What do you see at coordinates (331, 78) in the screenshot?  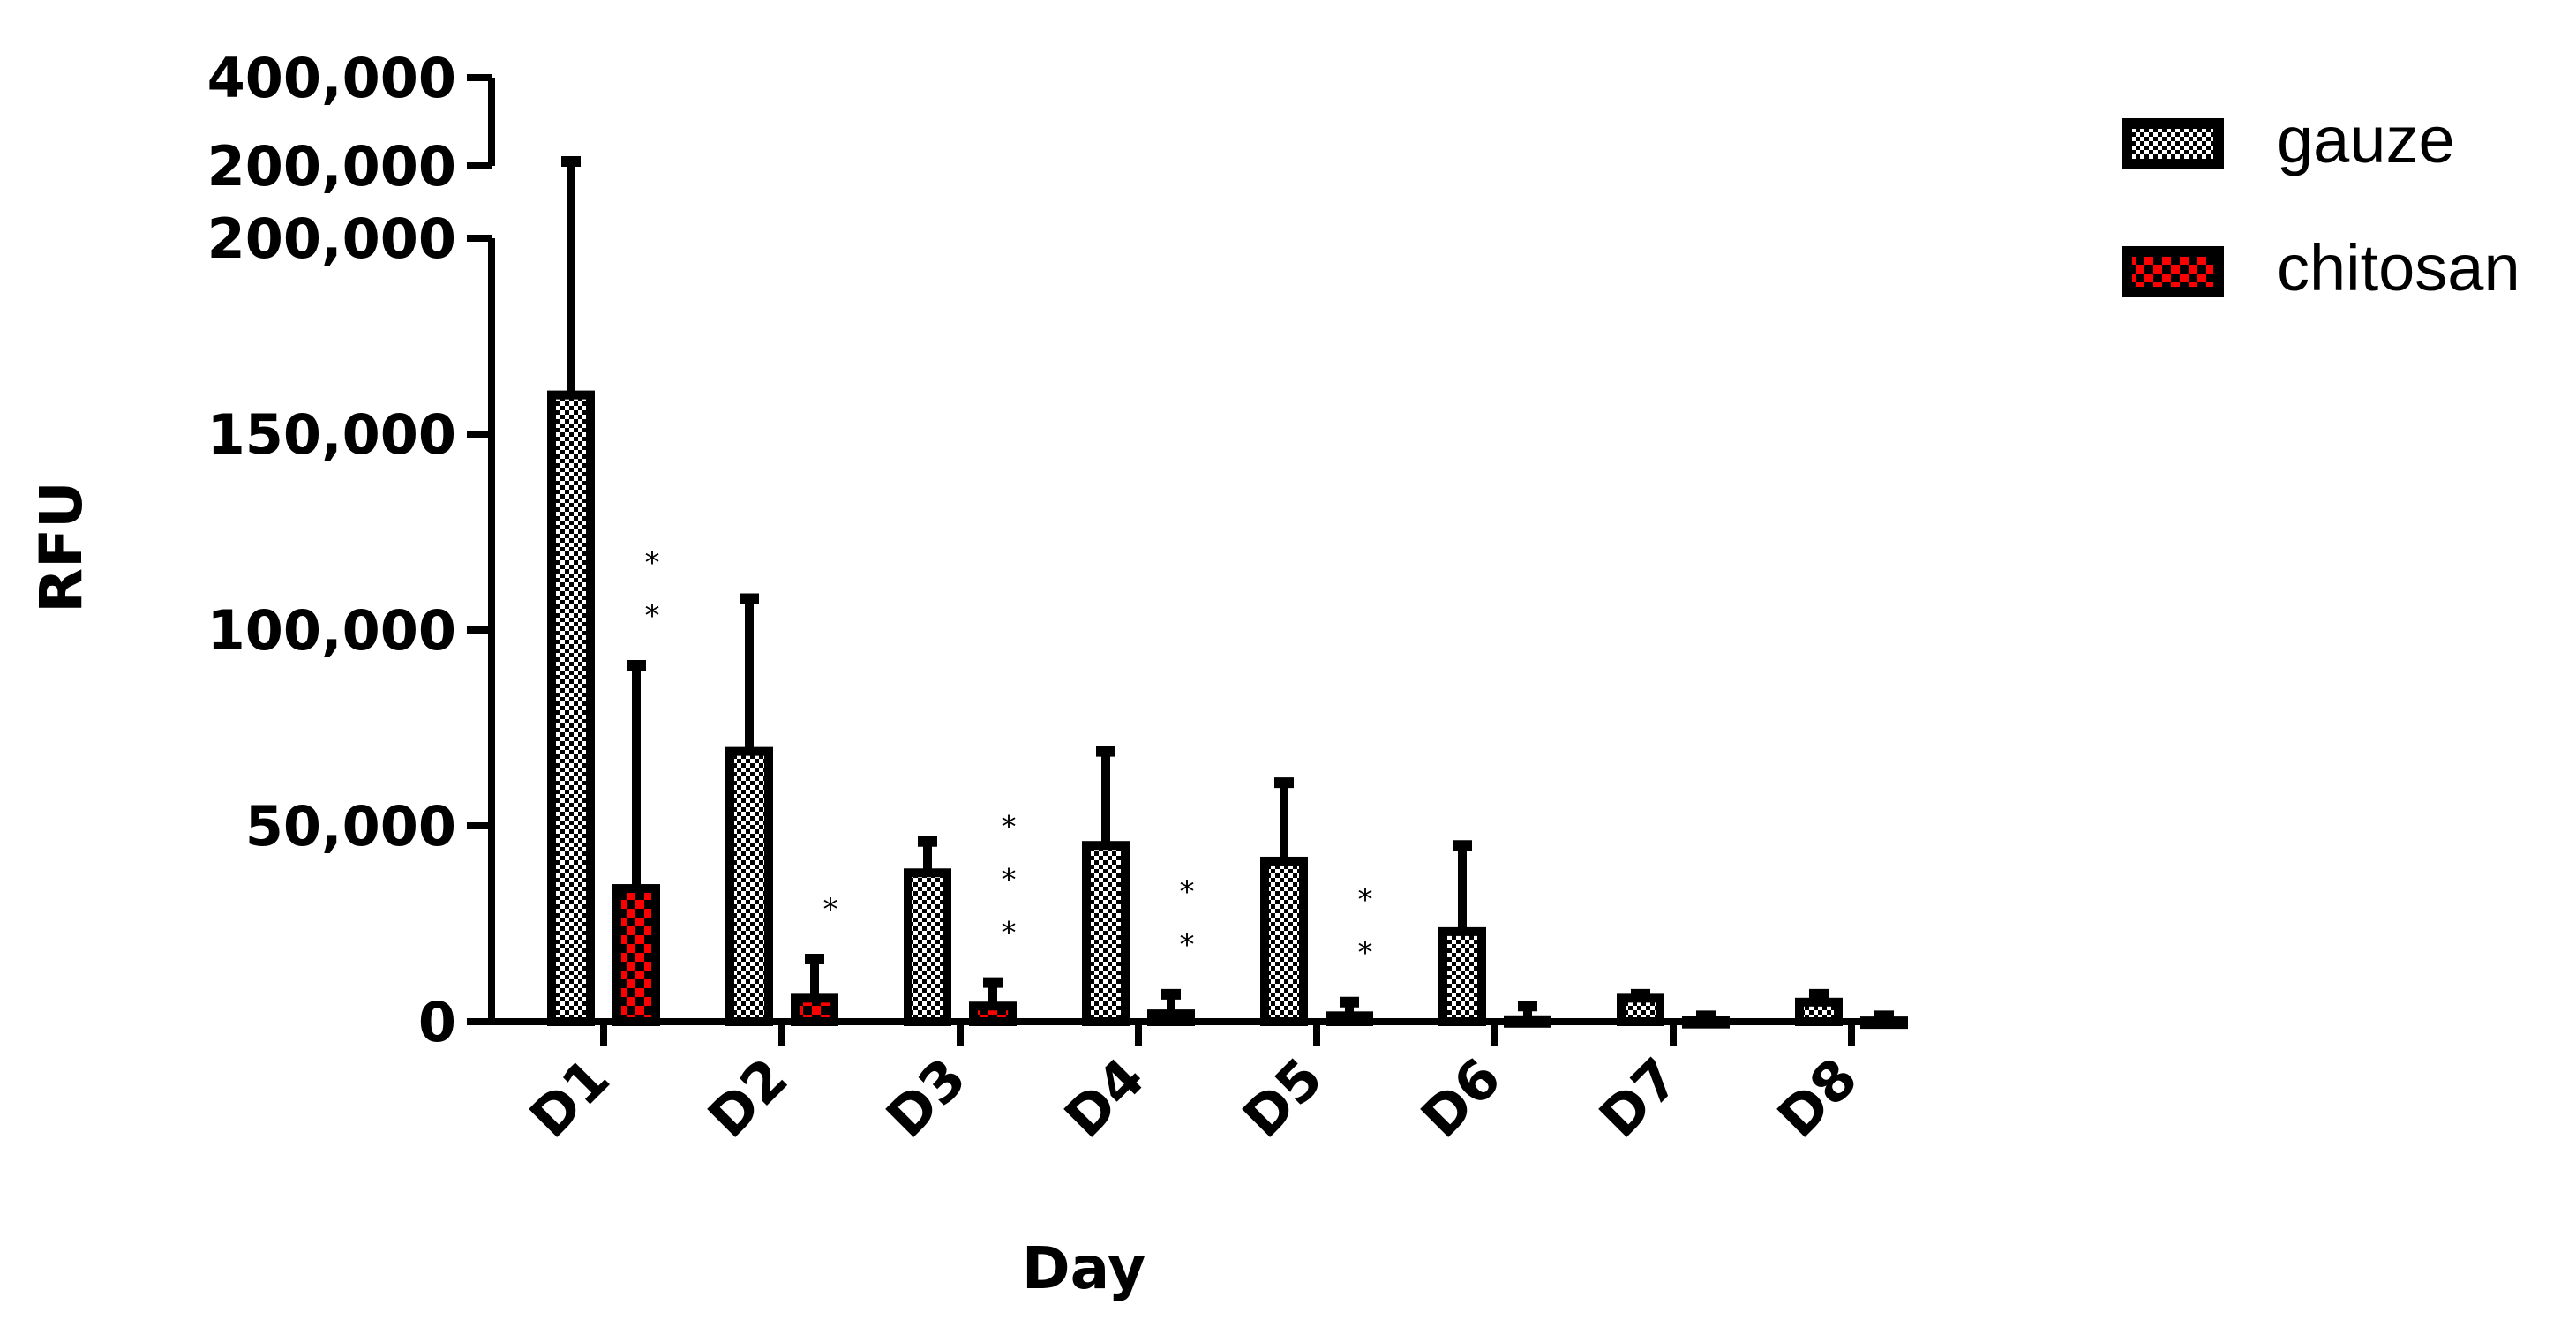 I see `y-tick-label-upper: 400,000` at bounding box center [331, 78].